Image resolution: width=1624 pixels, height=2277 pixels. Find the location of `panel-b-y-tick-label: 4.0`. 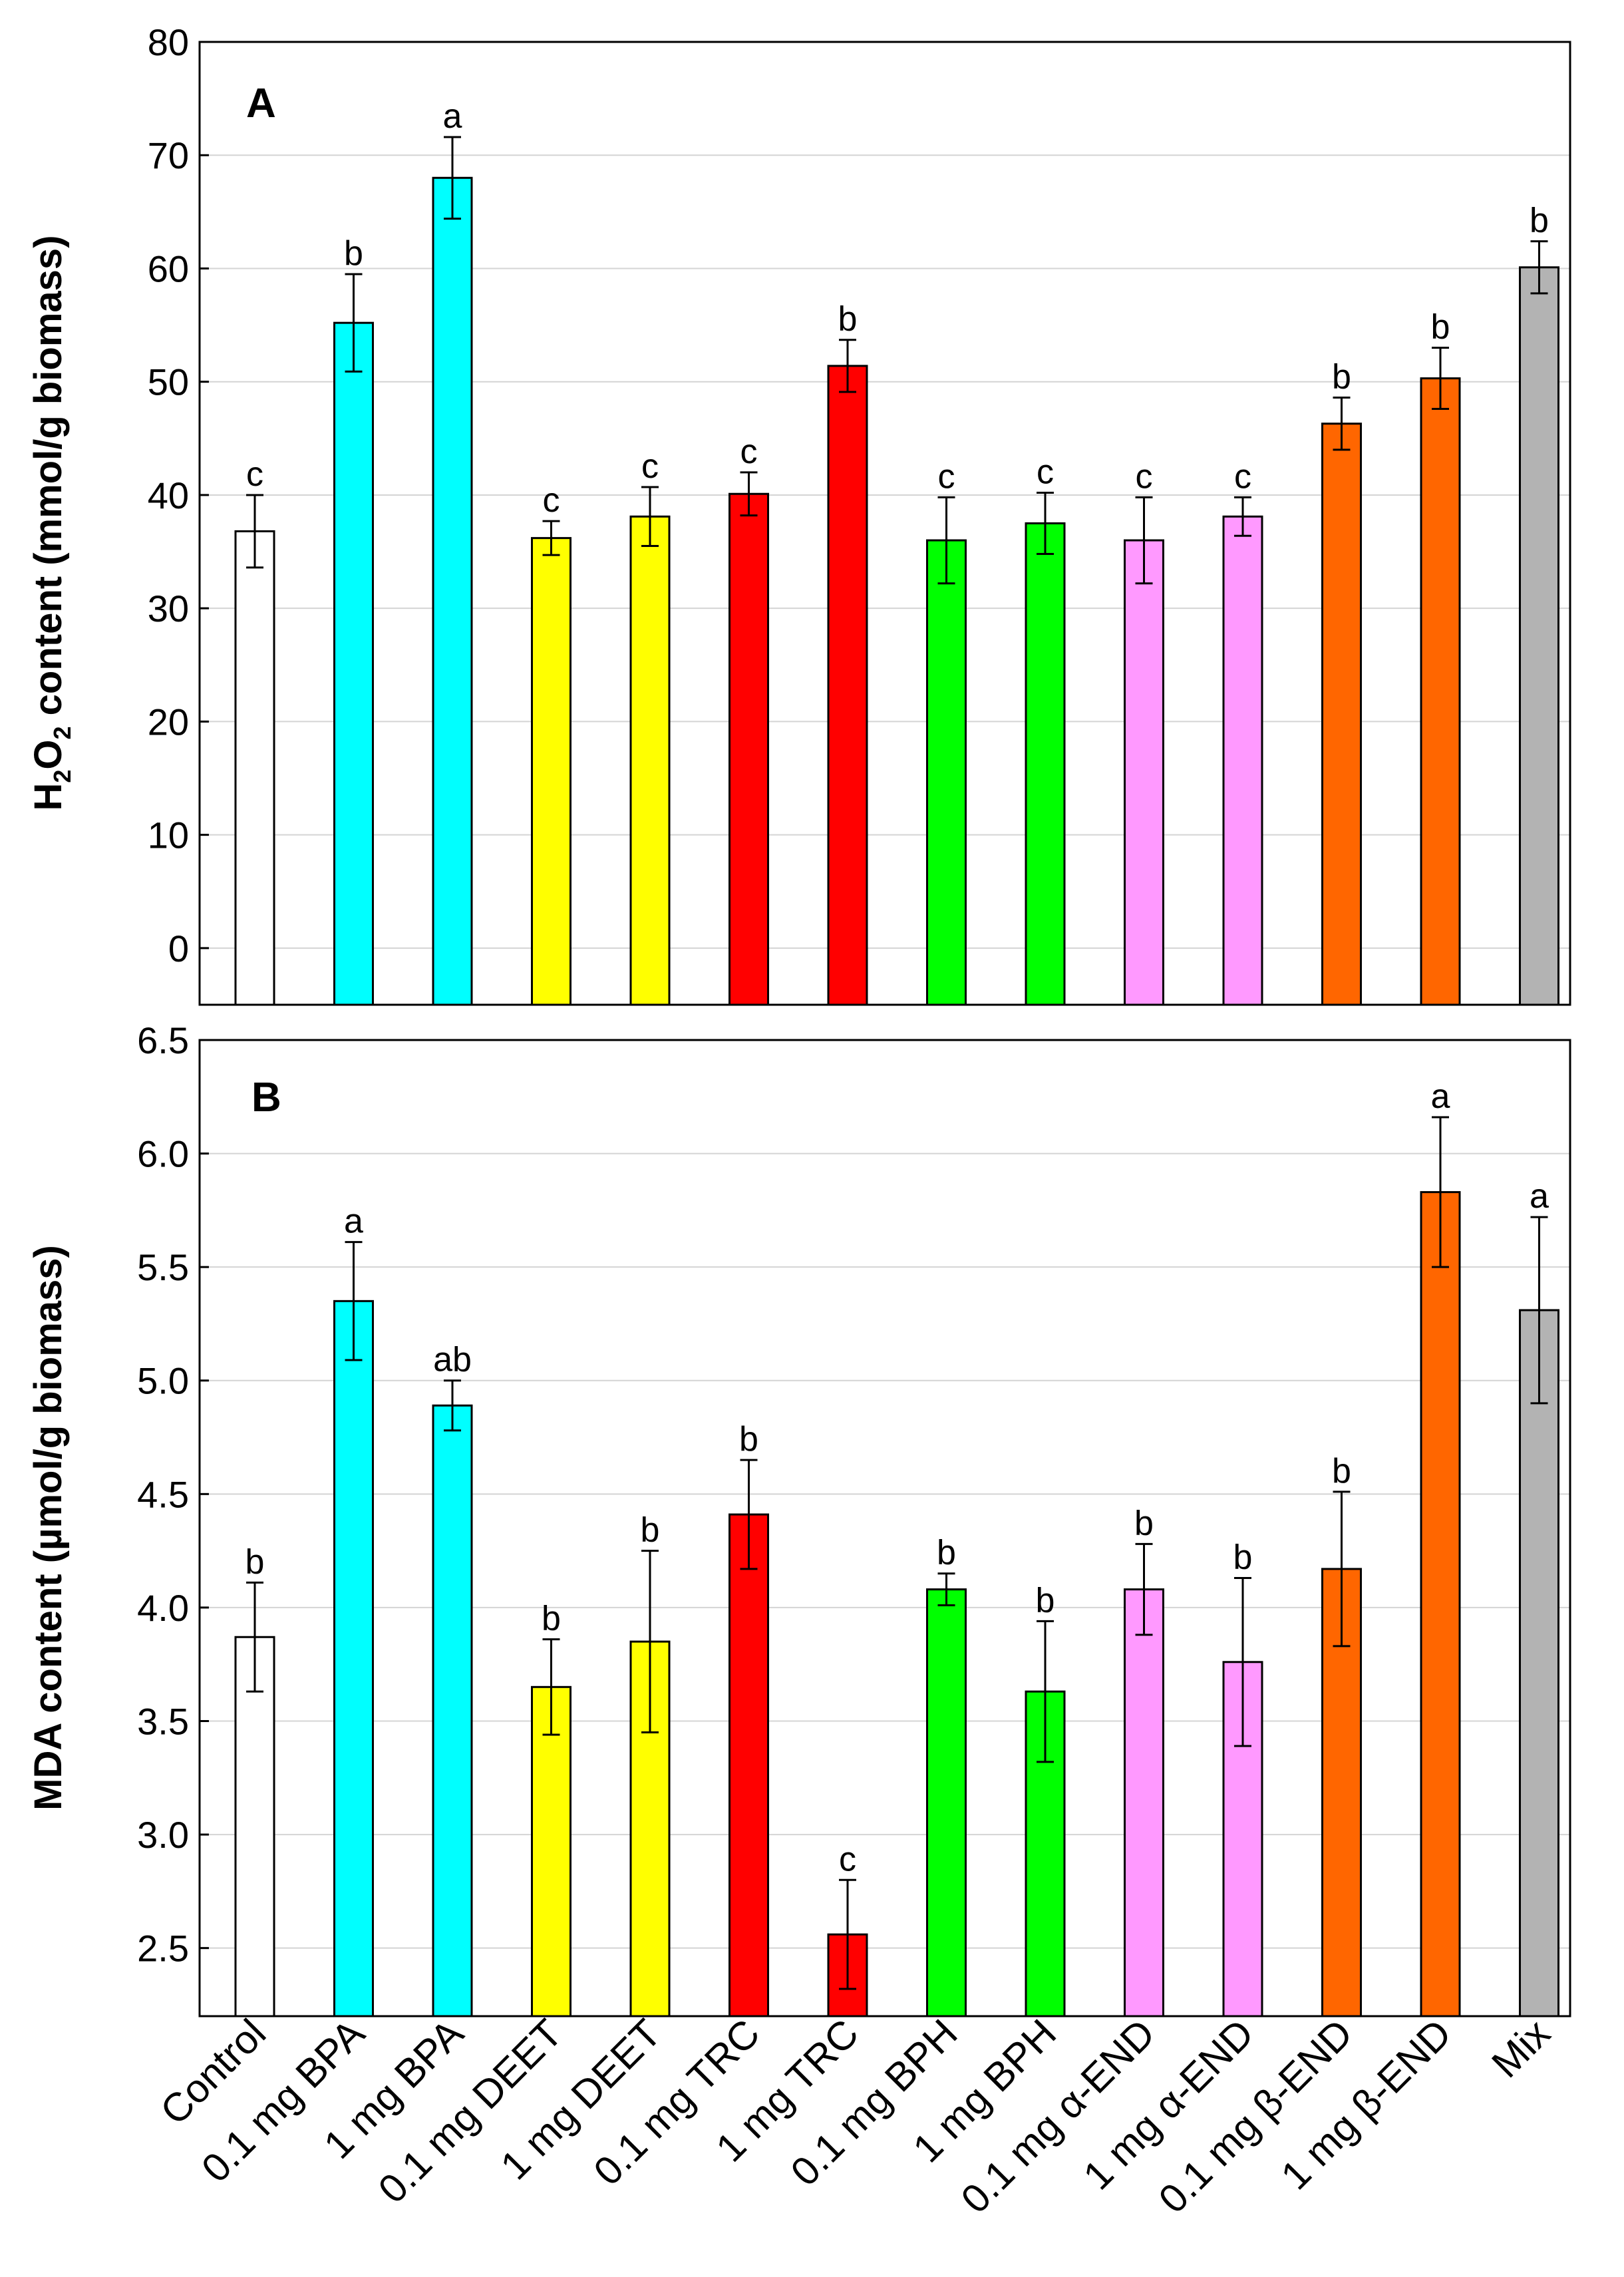

panel-b-y-tick-label: 4.0 is located at coordinates (163, 1608).